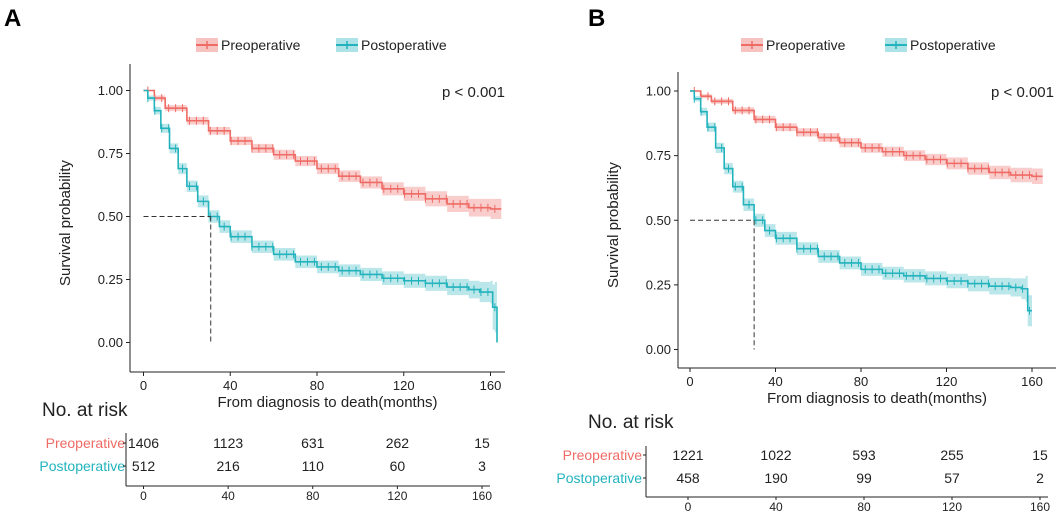 Image resolution: width=1063 pixels, height=517 pixels. Describe the element at coordinates (313, 443) in the screenshot. I see `risk-count: 631` at that location.